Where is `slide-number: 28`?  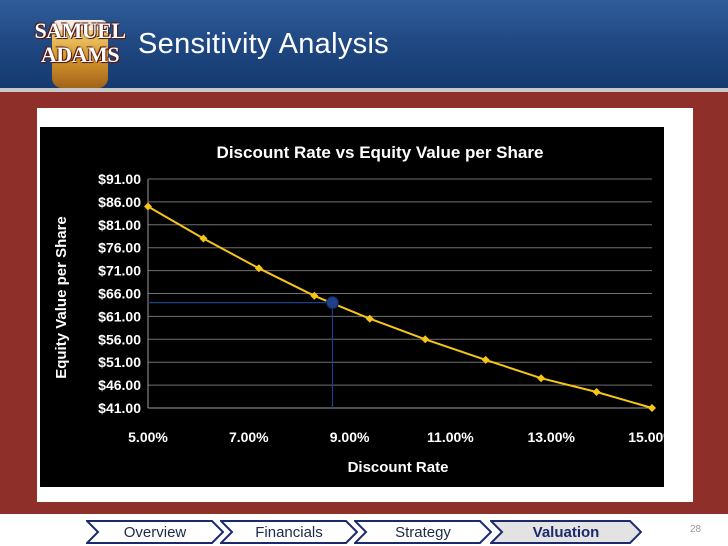 slide-number: 28 is located at coordinates (696, 529).